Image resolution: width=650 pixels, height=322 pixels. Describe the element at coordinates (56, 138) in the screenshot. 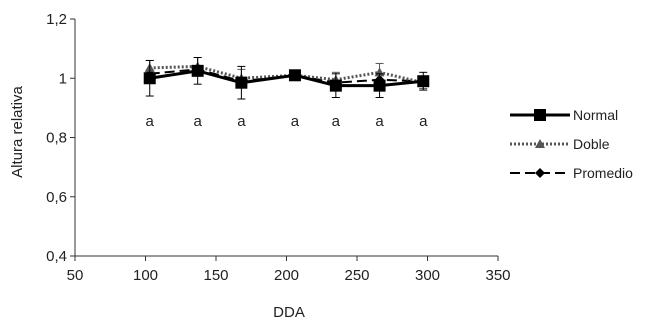

I see `y-tick-label: 0,8` at that location.